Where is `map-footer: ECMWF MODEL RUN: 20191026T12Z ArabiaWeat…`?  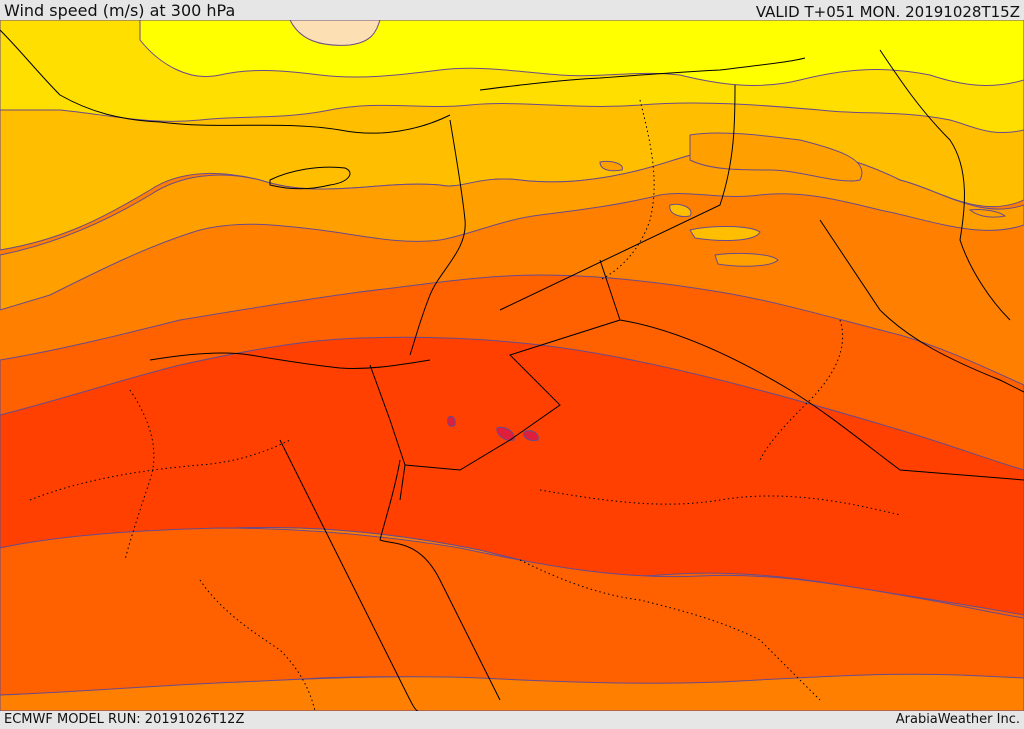 map-footer: ECMWF MODEL RUN: 20191026T12Z ArabiaWeat… is located at coordinates (512, 720).